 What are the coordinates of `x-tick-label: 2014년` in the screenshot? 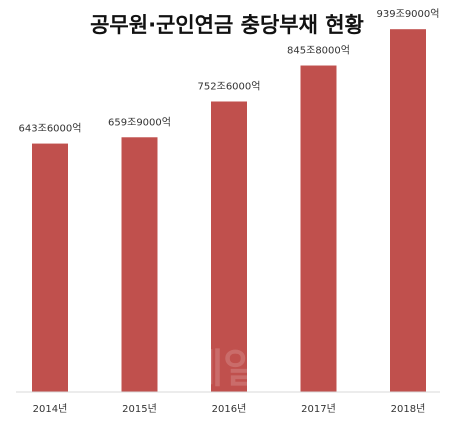 It's located at (50, 409).